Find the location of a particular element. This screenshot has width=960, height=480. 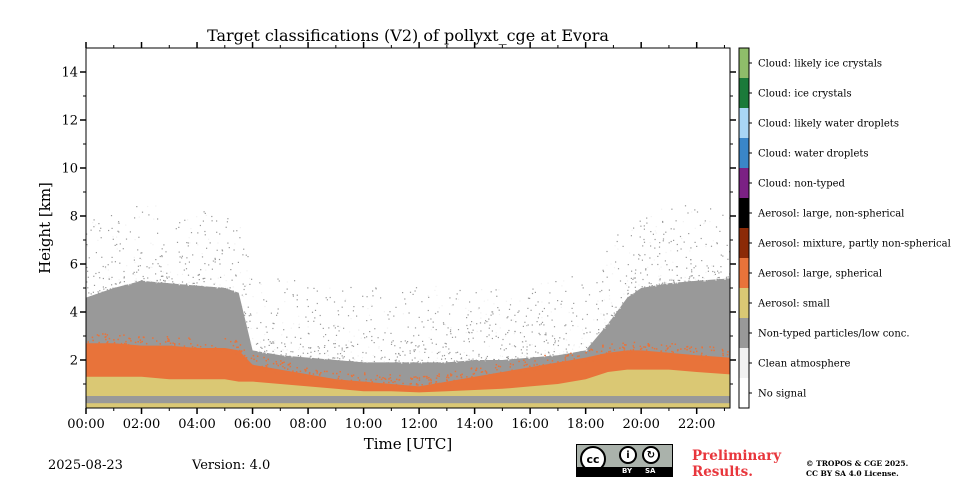

preliminary-line-1: Preliminary is located at coordinates (737, 456).